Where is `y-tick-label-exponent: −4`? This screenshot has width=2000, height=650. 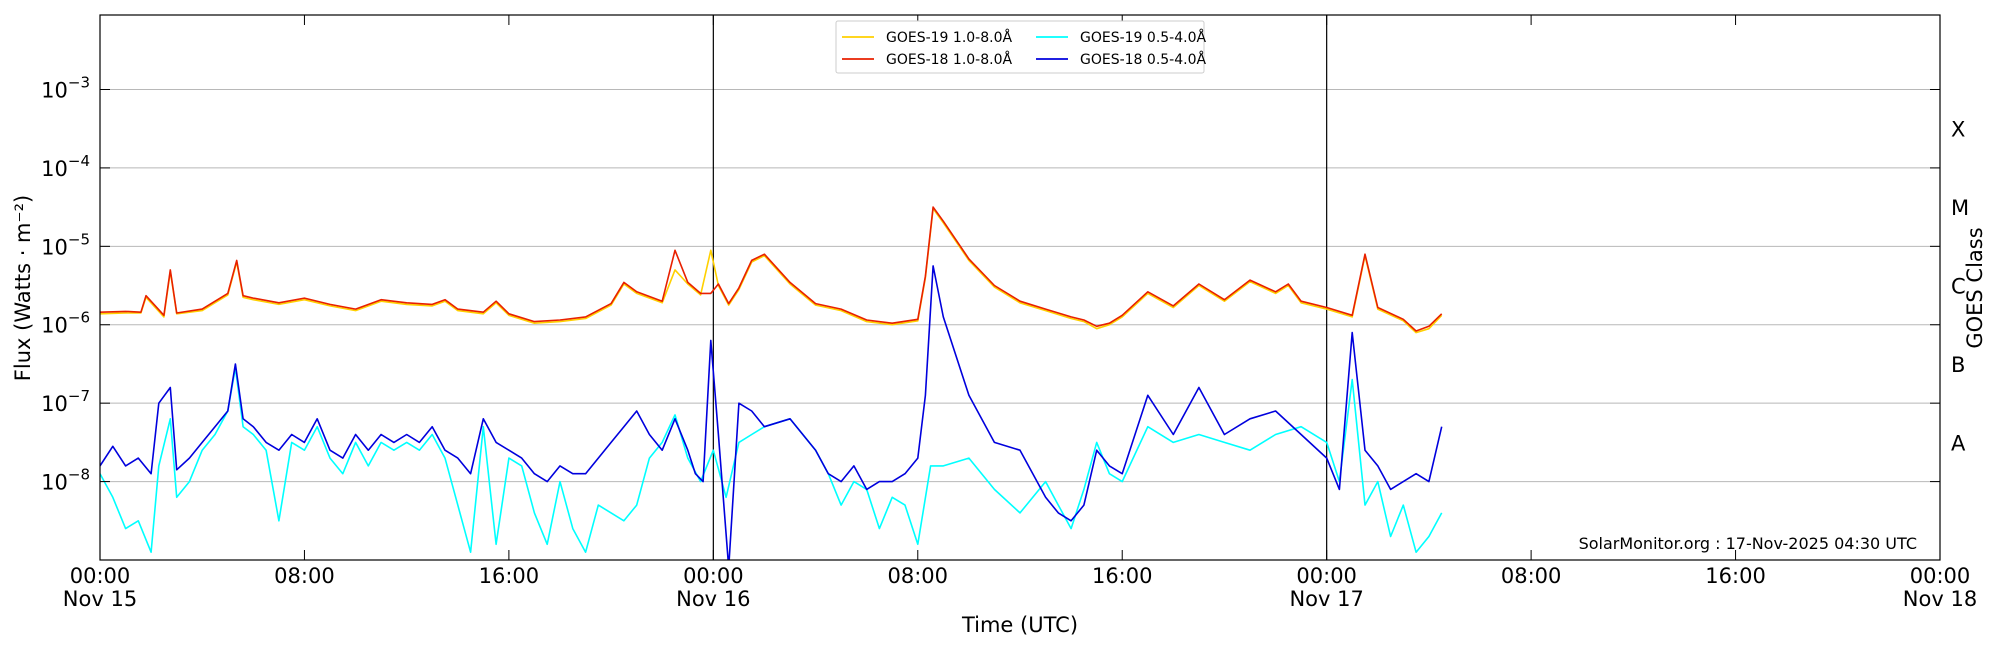 y-tick-label-exponent: −4 is located at coordinates (79, 161).